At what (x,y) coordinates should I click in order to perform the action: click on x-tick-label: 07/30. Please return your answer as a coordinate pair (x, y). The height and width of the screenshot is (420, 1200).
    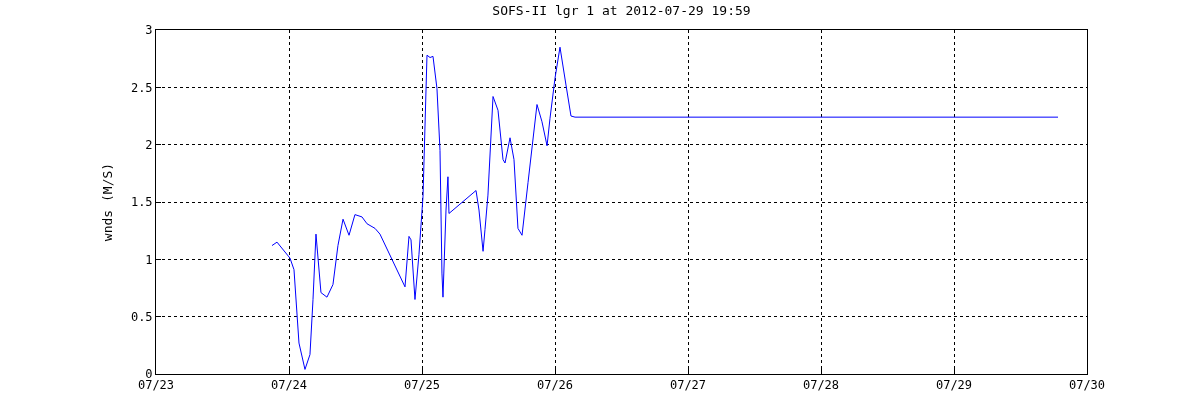
    Looking at the image, I should click on (1087, 385).